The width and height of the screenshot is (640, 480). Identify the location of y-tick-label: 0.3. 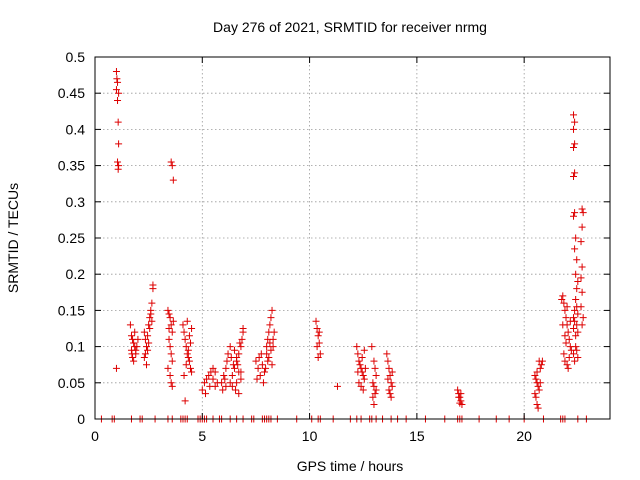
(76, 202).